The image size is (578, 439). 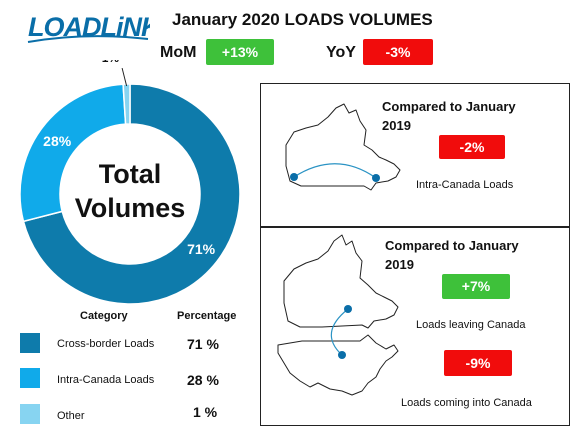 I want to click on center-label-line2: Volumes, so click(x=130, y=208).